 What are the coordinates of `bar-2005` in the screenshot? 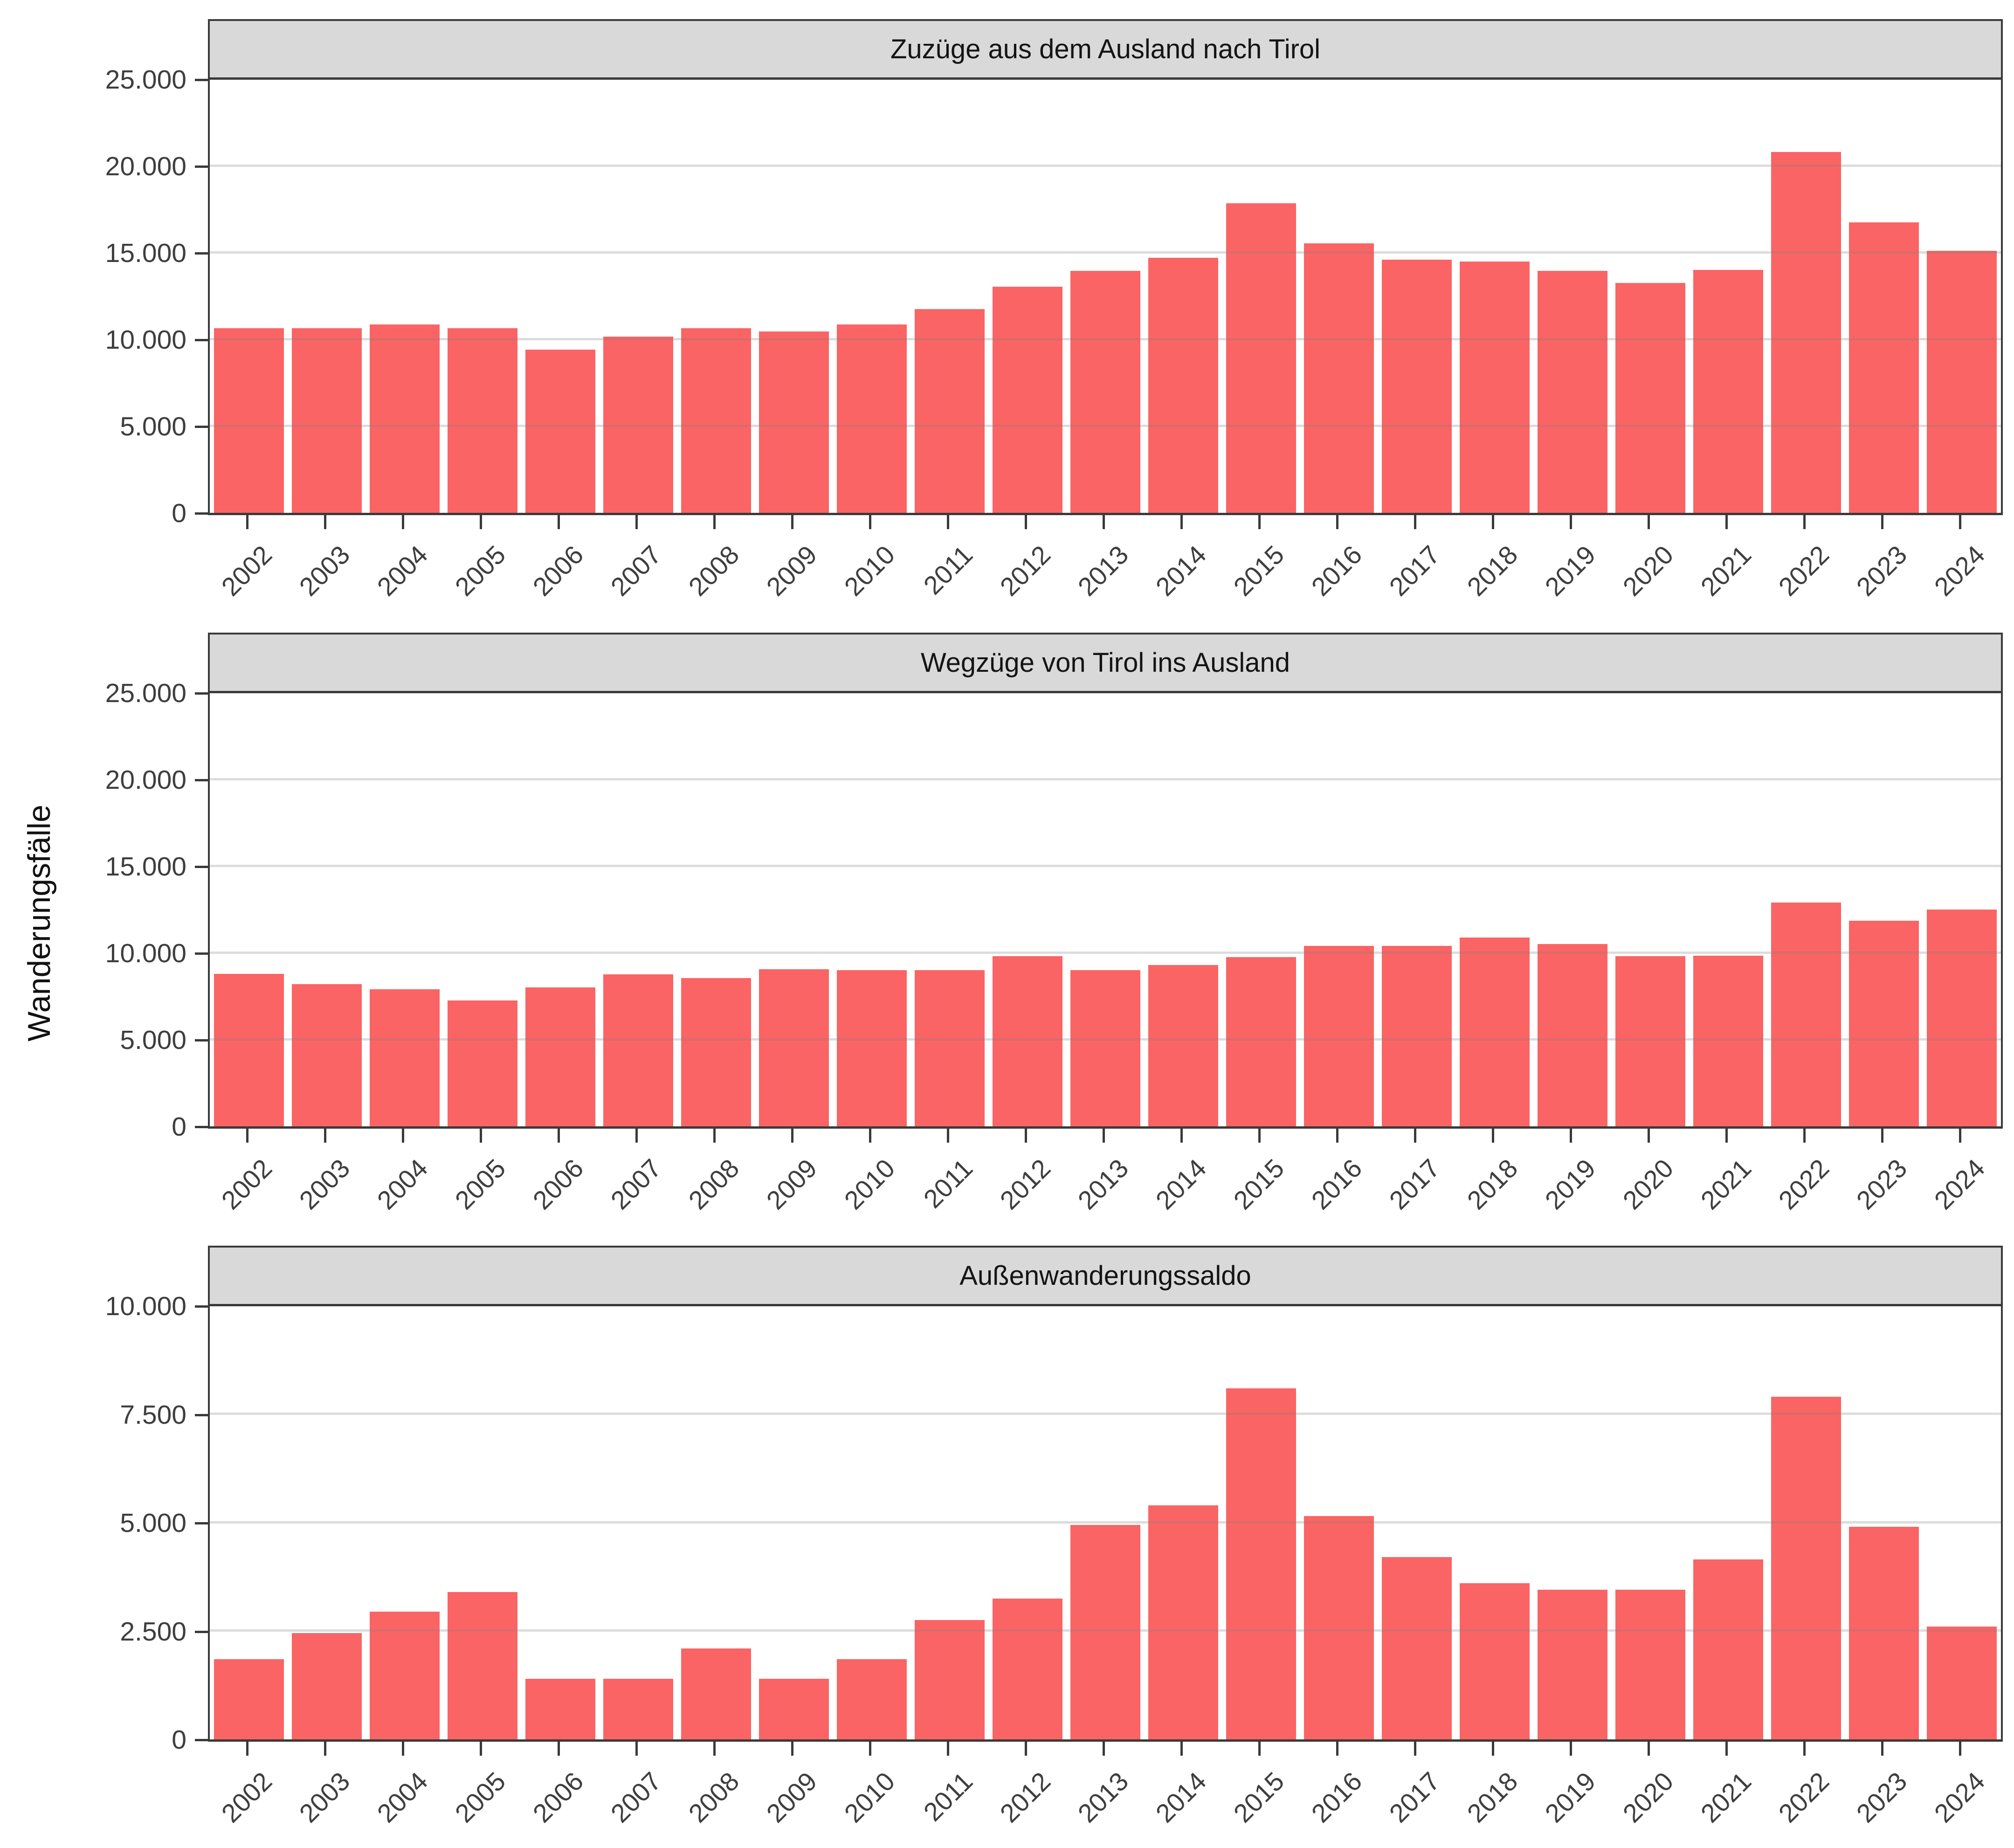 It's located at (482, 1063).